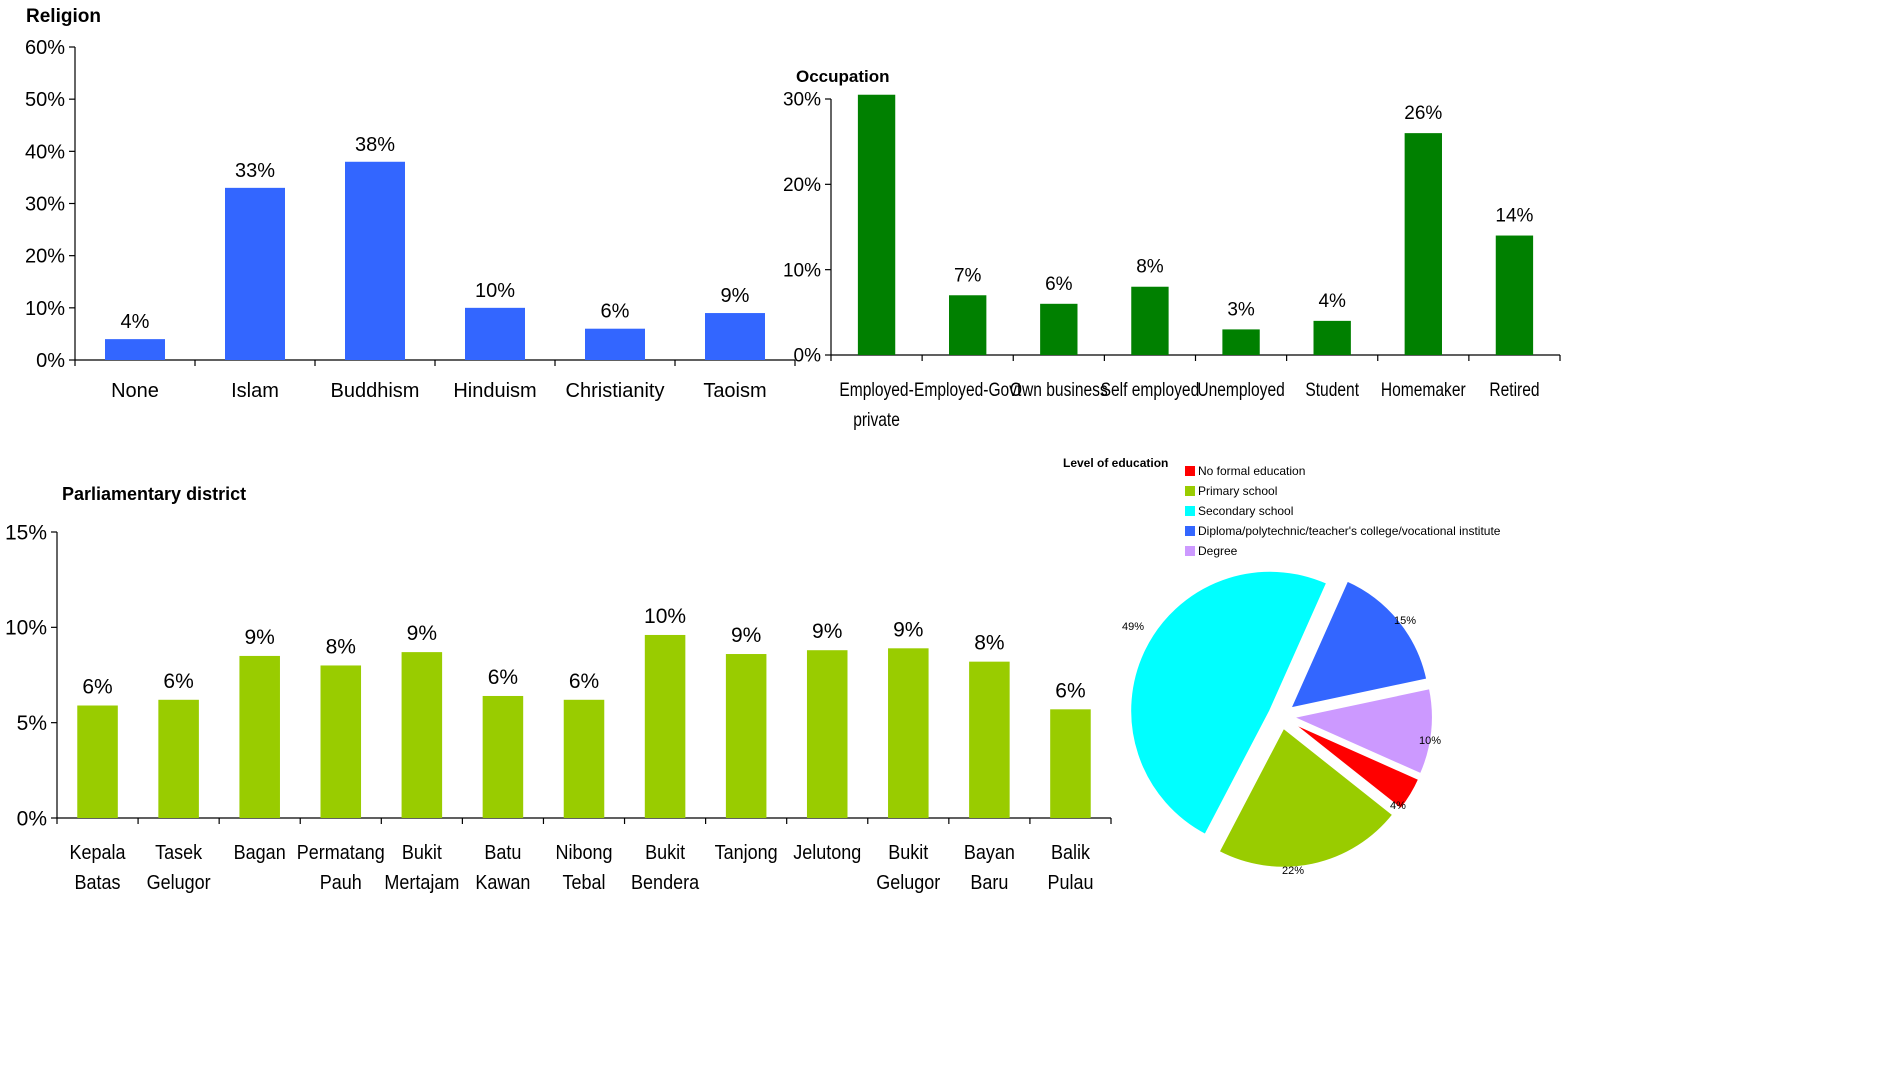  I want to click on x-category-label: Kawan, so click(502, 883).